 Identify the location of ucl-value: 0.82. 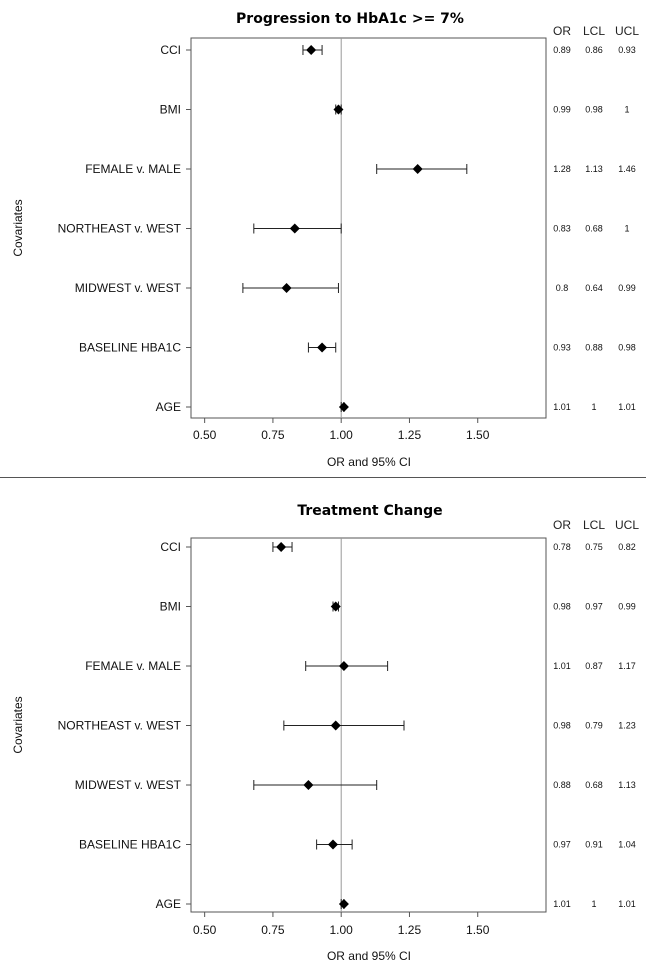
(627, 547).